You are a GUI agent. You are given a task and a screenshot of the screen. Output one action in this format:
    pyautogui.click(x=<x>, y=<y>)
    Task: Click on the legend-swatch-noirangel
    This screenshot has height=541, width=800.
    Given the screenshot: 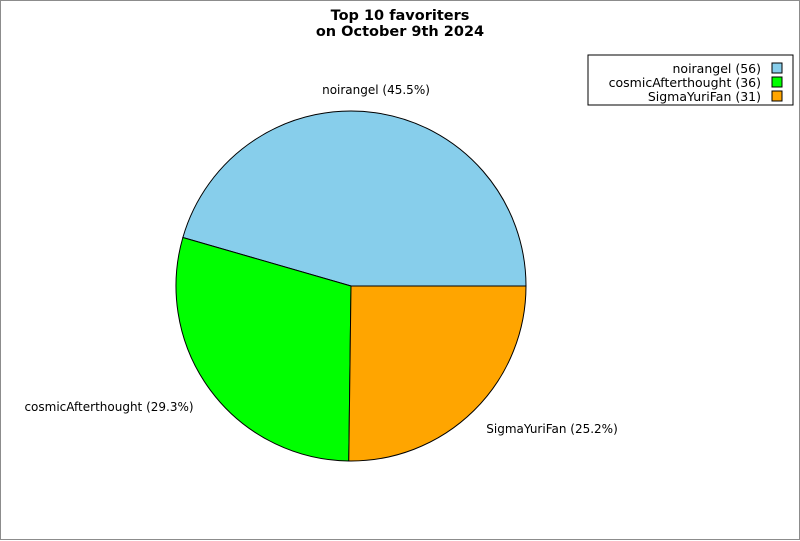 What is the action you would take?
    pyautogui.click(x=777, y=68)
    